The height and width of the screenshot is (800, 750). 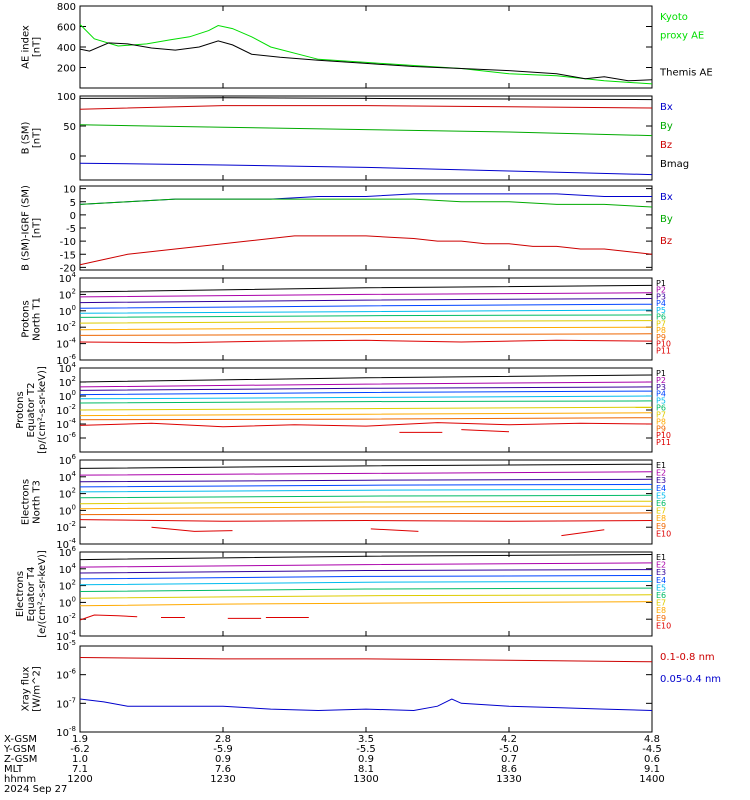 I want to click on legend-label: E1, so click(x=661, y=557).